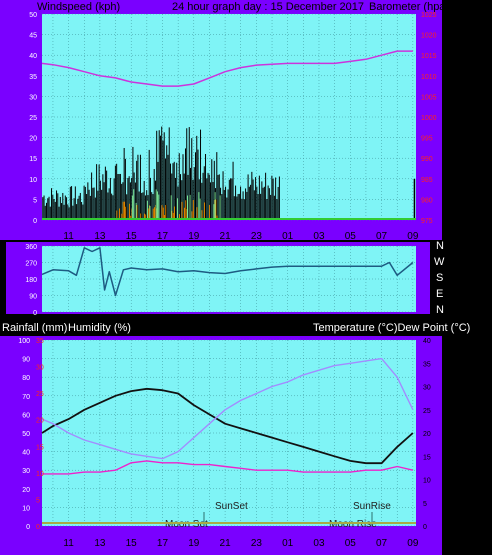 This screenshot has height=555, width=492. Describe the element at coordinates (382, 543) in the screenshot. I see `x-tick-bottom-07: 07` at that location.